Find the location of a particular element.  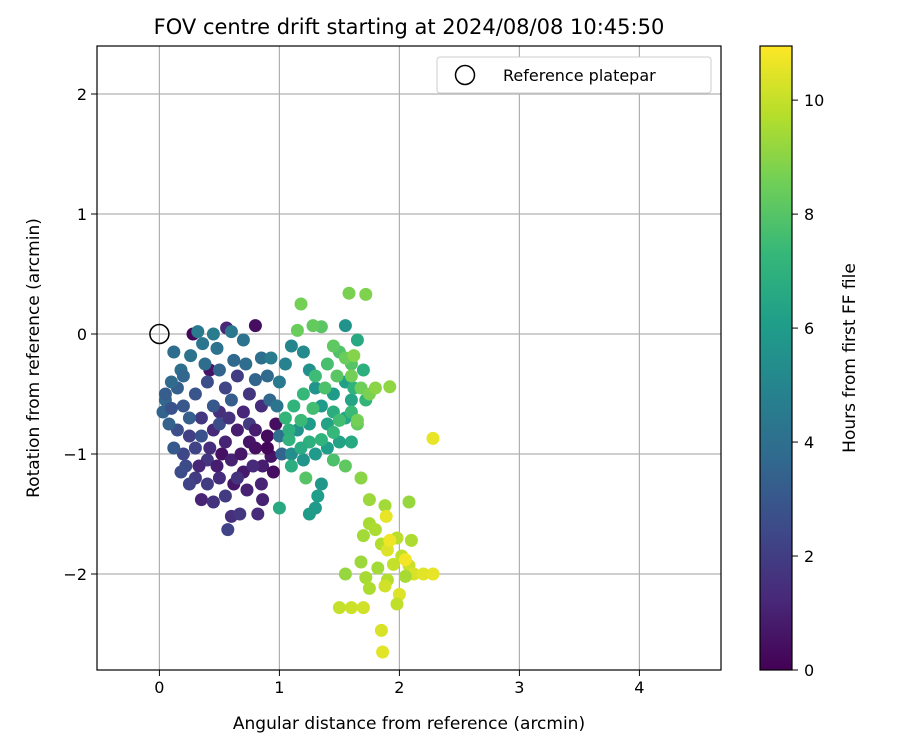

colorbar-tick-label: 10 is located at coordinates (814, 100).